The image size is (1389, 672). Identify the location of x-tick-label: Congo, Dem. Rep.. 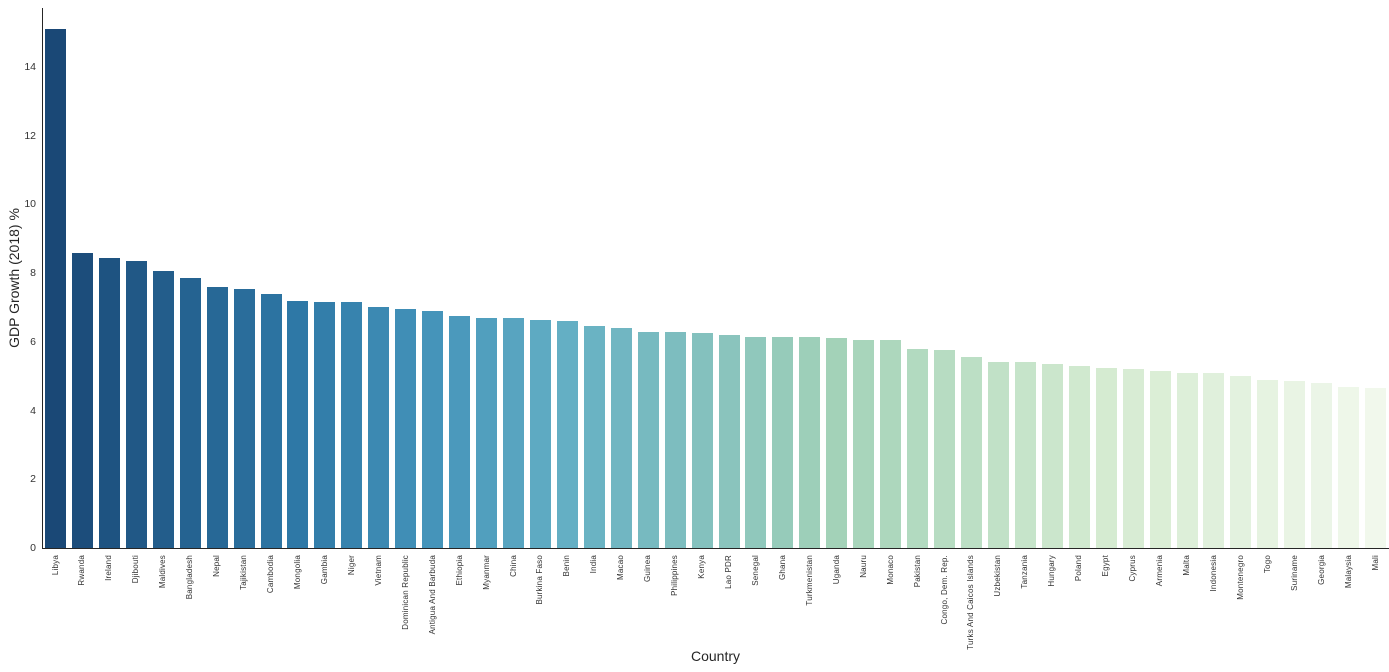
(944, 590).